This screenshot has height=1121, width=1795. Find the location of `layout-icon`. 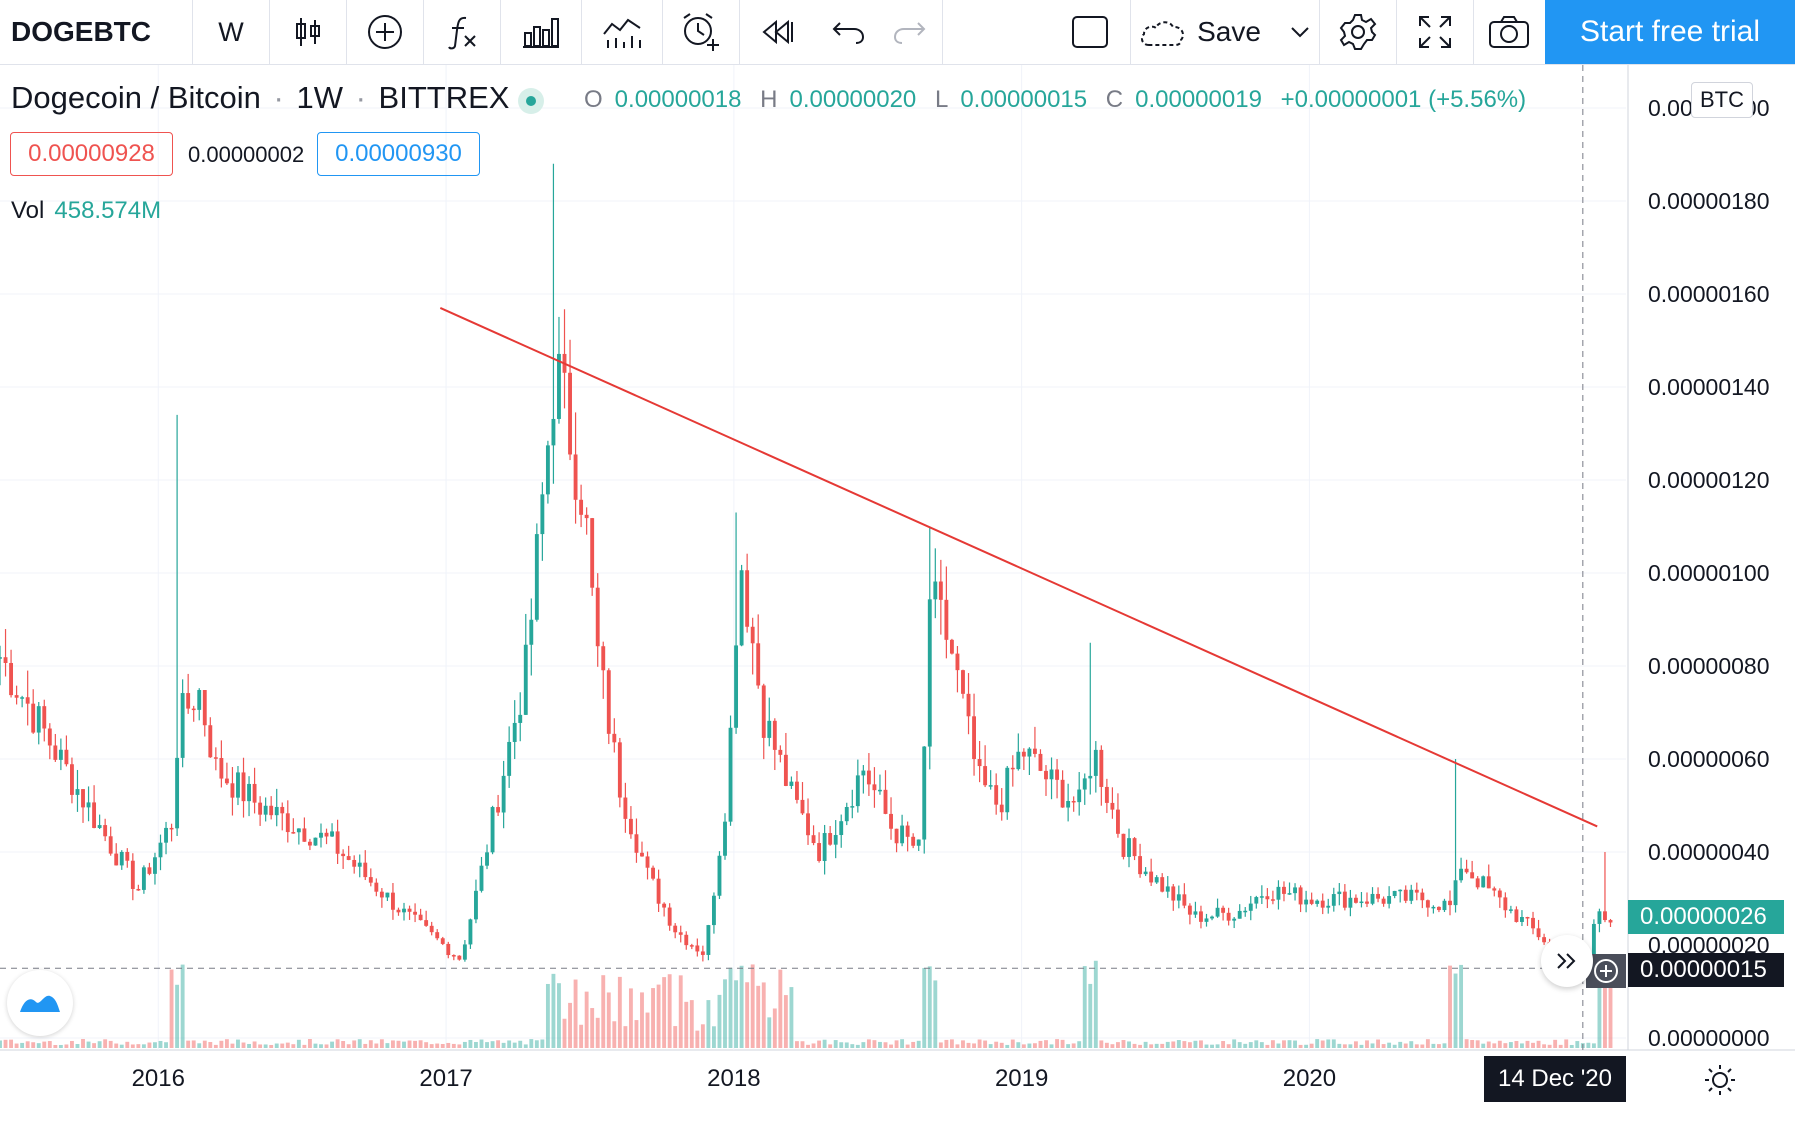

layout-icon is located at coordinates (1090, 32).